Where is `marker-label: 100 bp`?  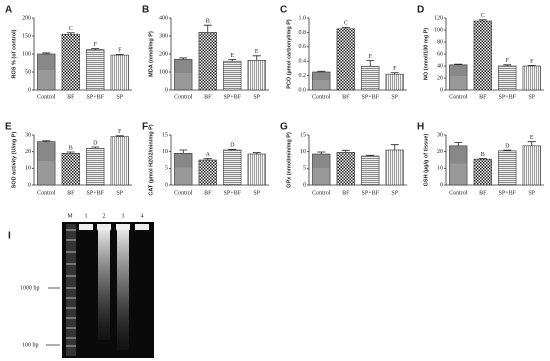
marker-label: 100 bp is located at coordinates (30, 345).